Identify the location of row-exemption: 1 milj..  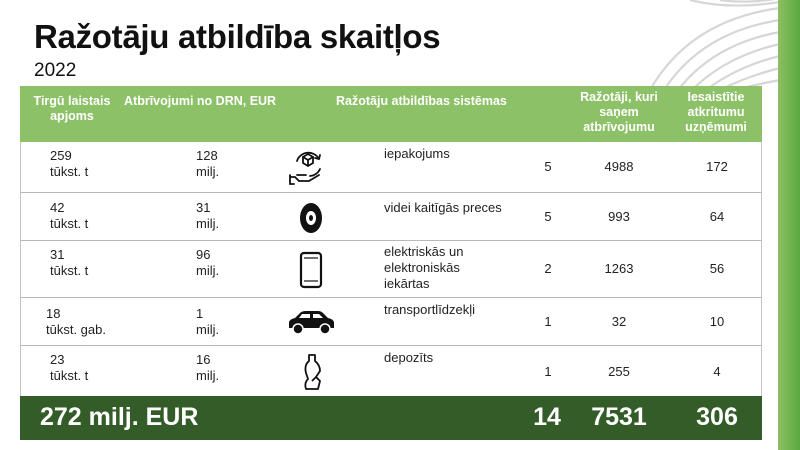
(208, 321).